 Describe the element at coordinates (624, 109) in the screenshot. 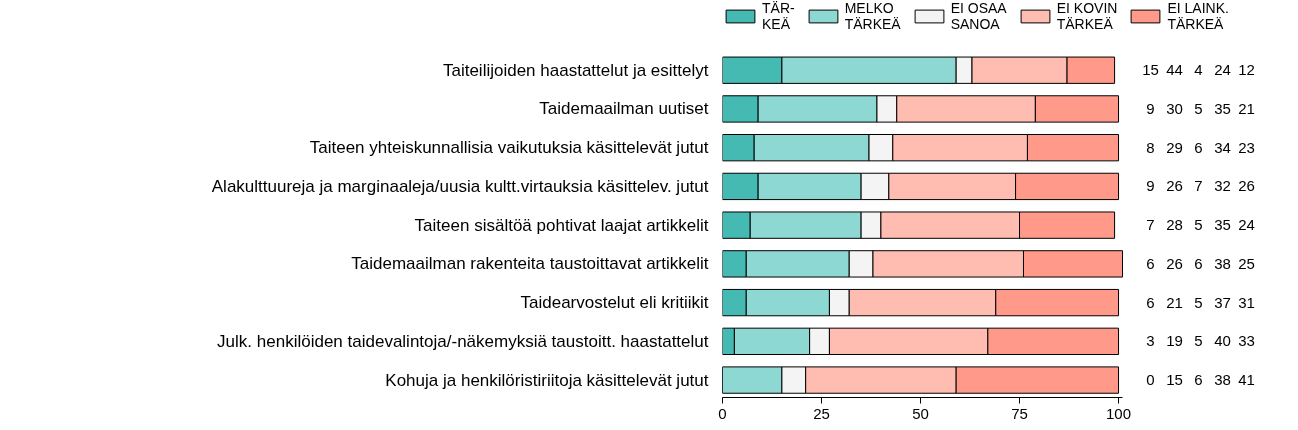

I see `y-tick-label: Taidemaailman uutiset` at that location.